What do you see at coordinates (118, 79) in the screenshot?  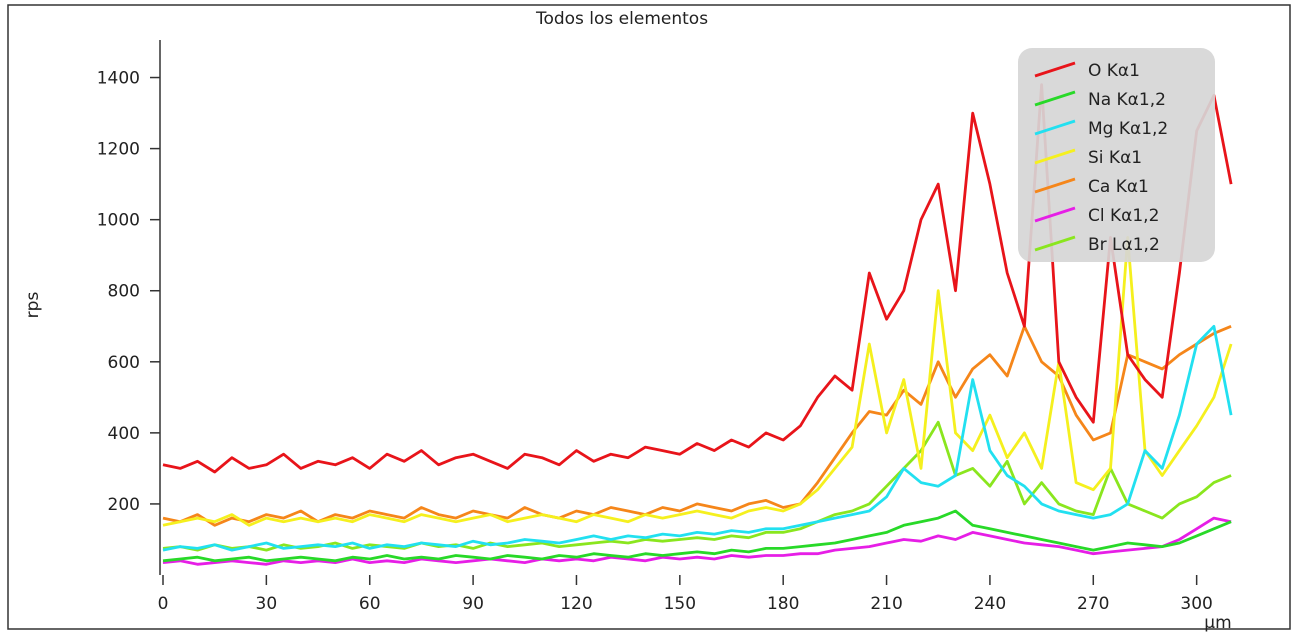 I see `y-tick-label: 1400` at bounding box center [118, 79].